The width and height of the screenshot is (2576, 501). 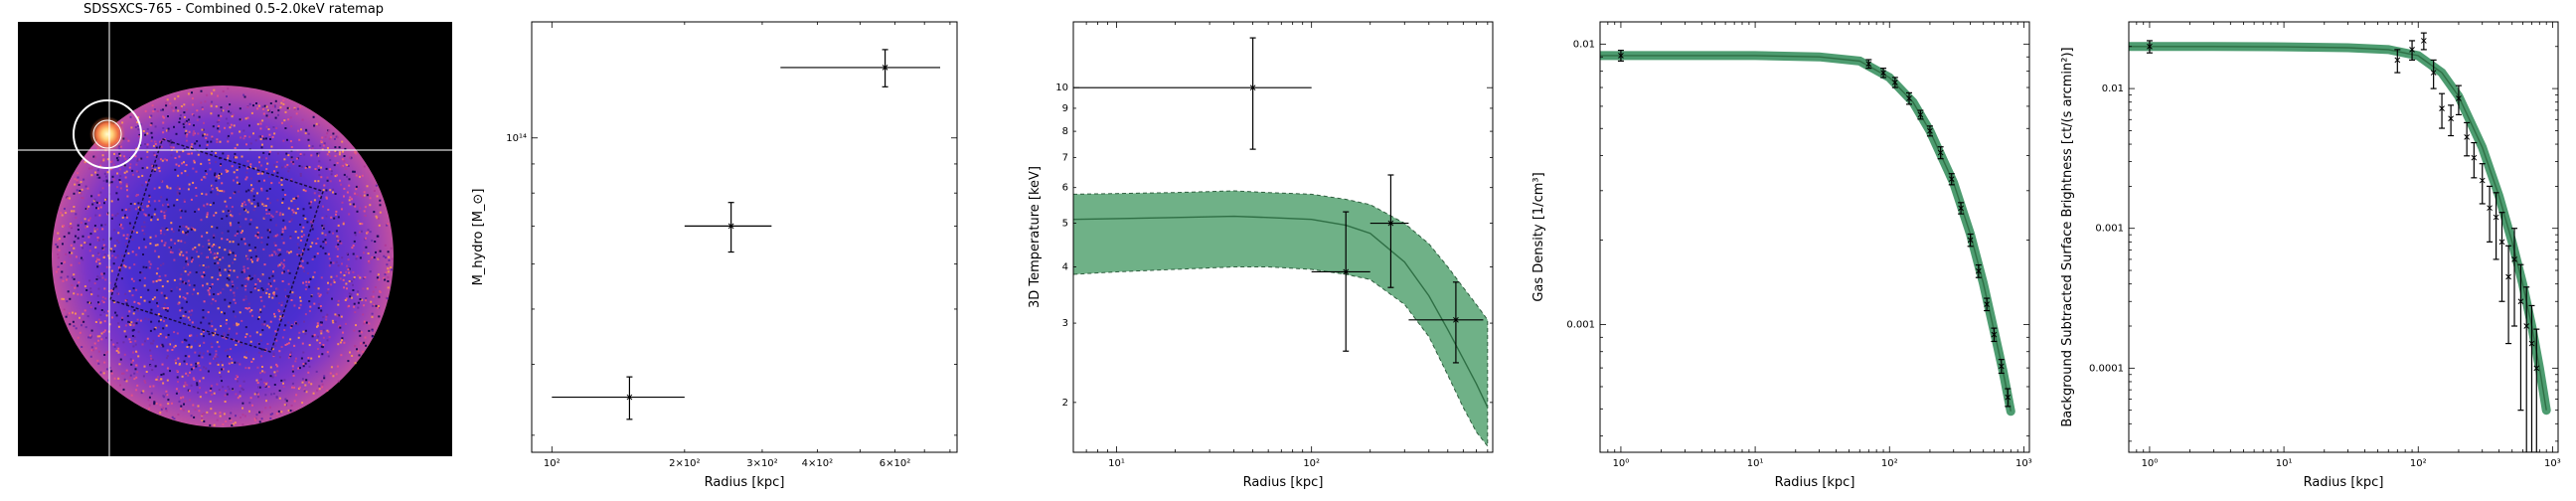 What do you see at coordinates (1065, 323) in the screenshot?
I see `y-tick-label: 3` at bounding box center [1065, 323].